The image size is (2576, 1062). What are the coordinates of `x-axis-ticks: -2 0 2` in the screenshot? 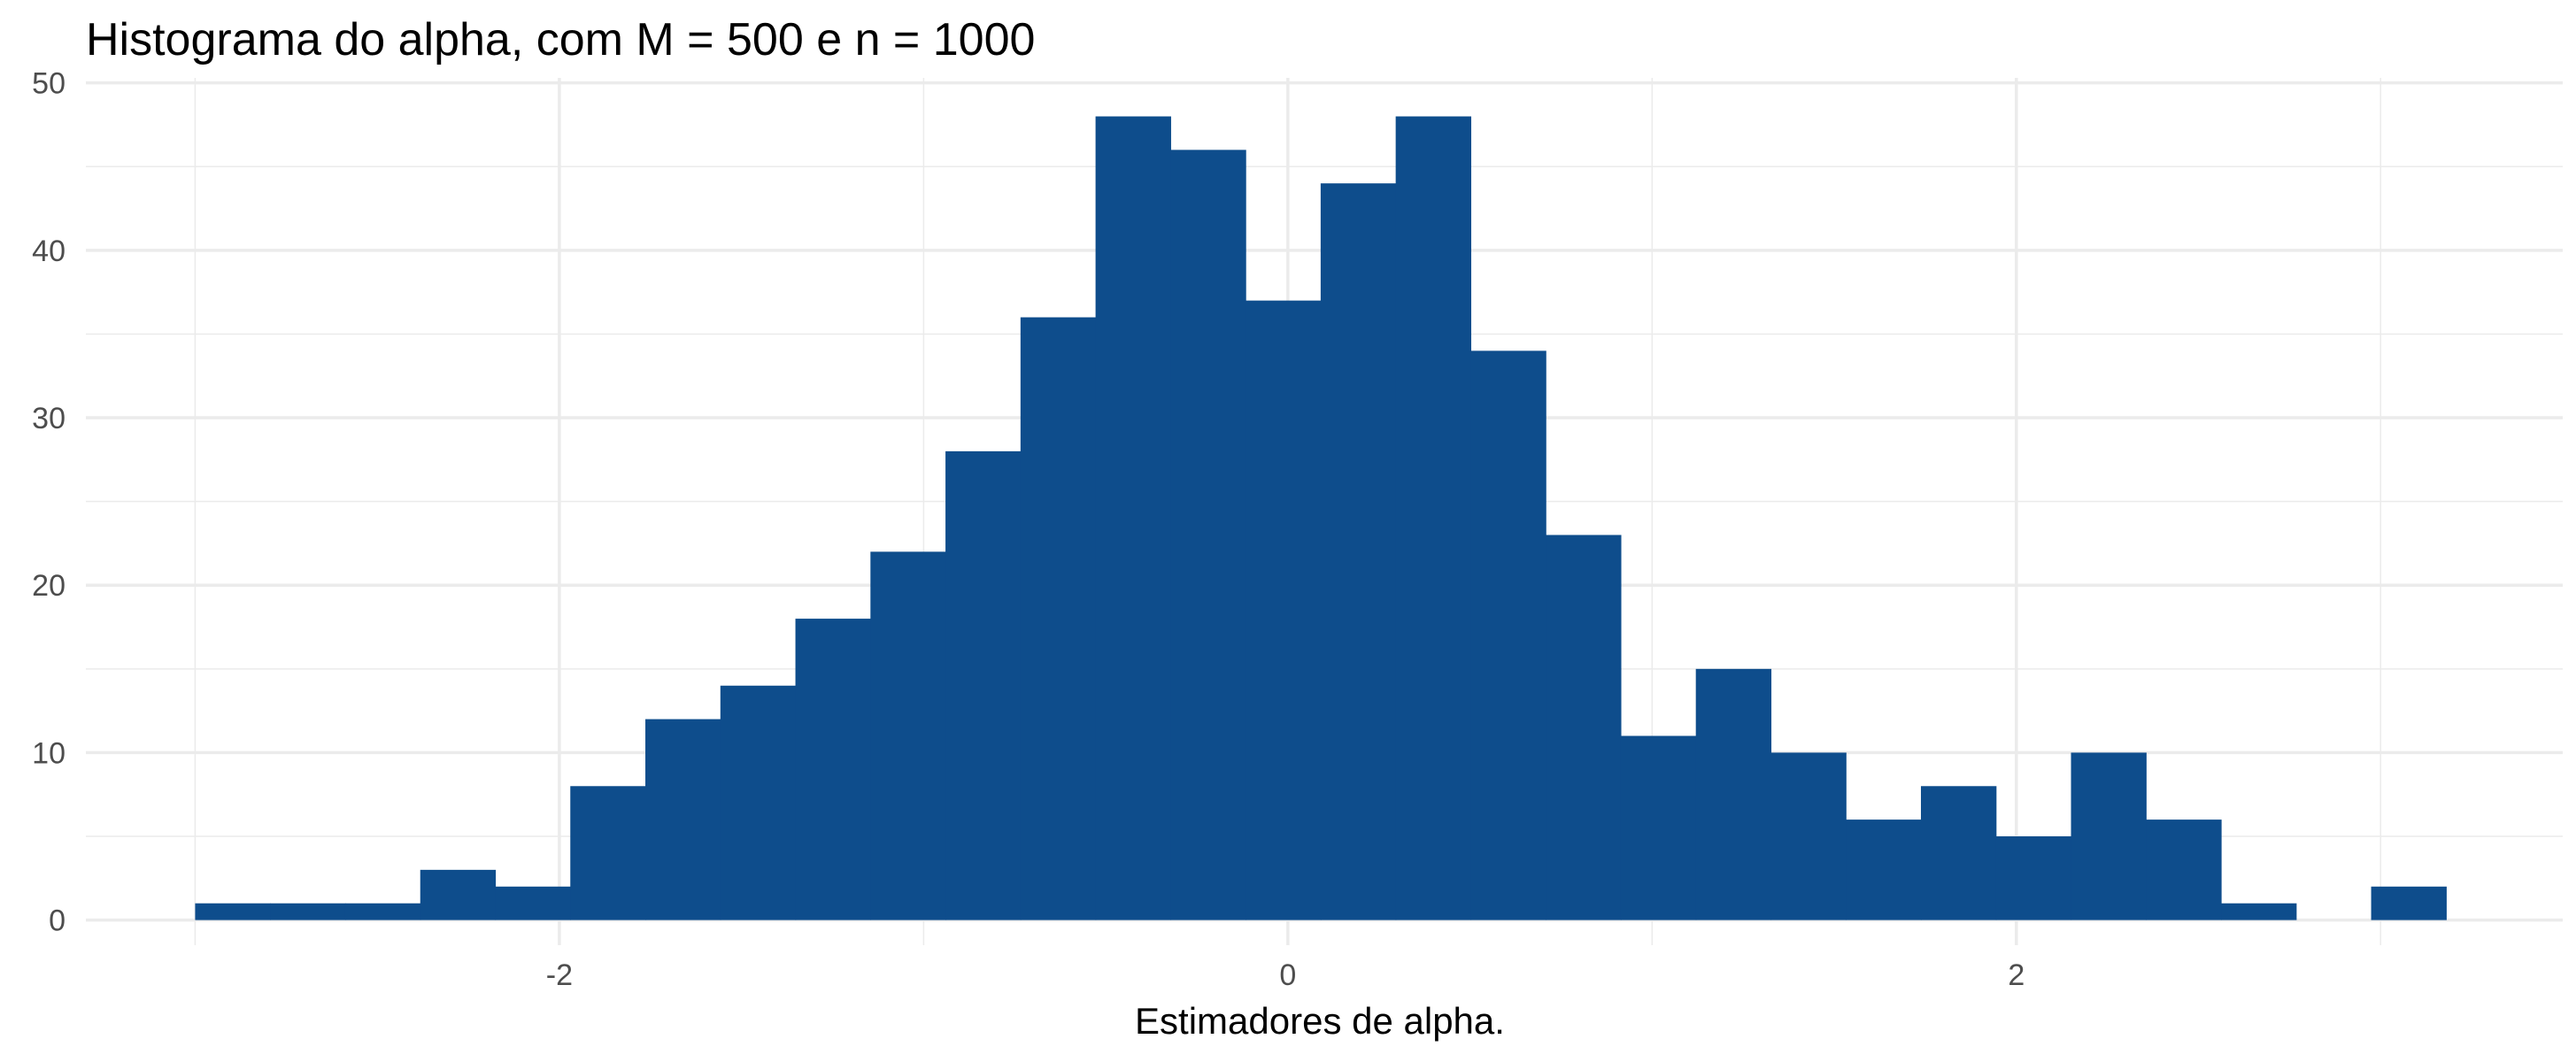 It's located at (1285, 975).